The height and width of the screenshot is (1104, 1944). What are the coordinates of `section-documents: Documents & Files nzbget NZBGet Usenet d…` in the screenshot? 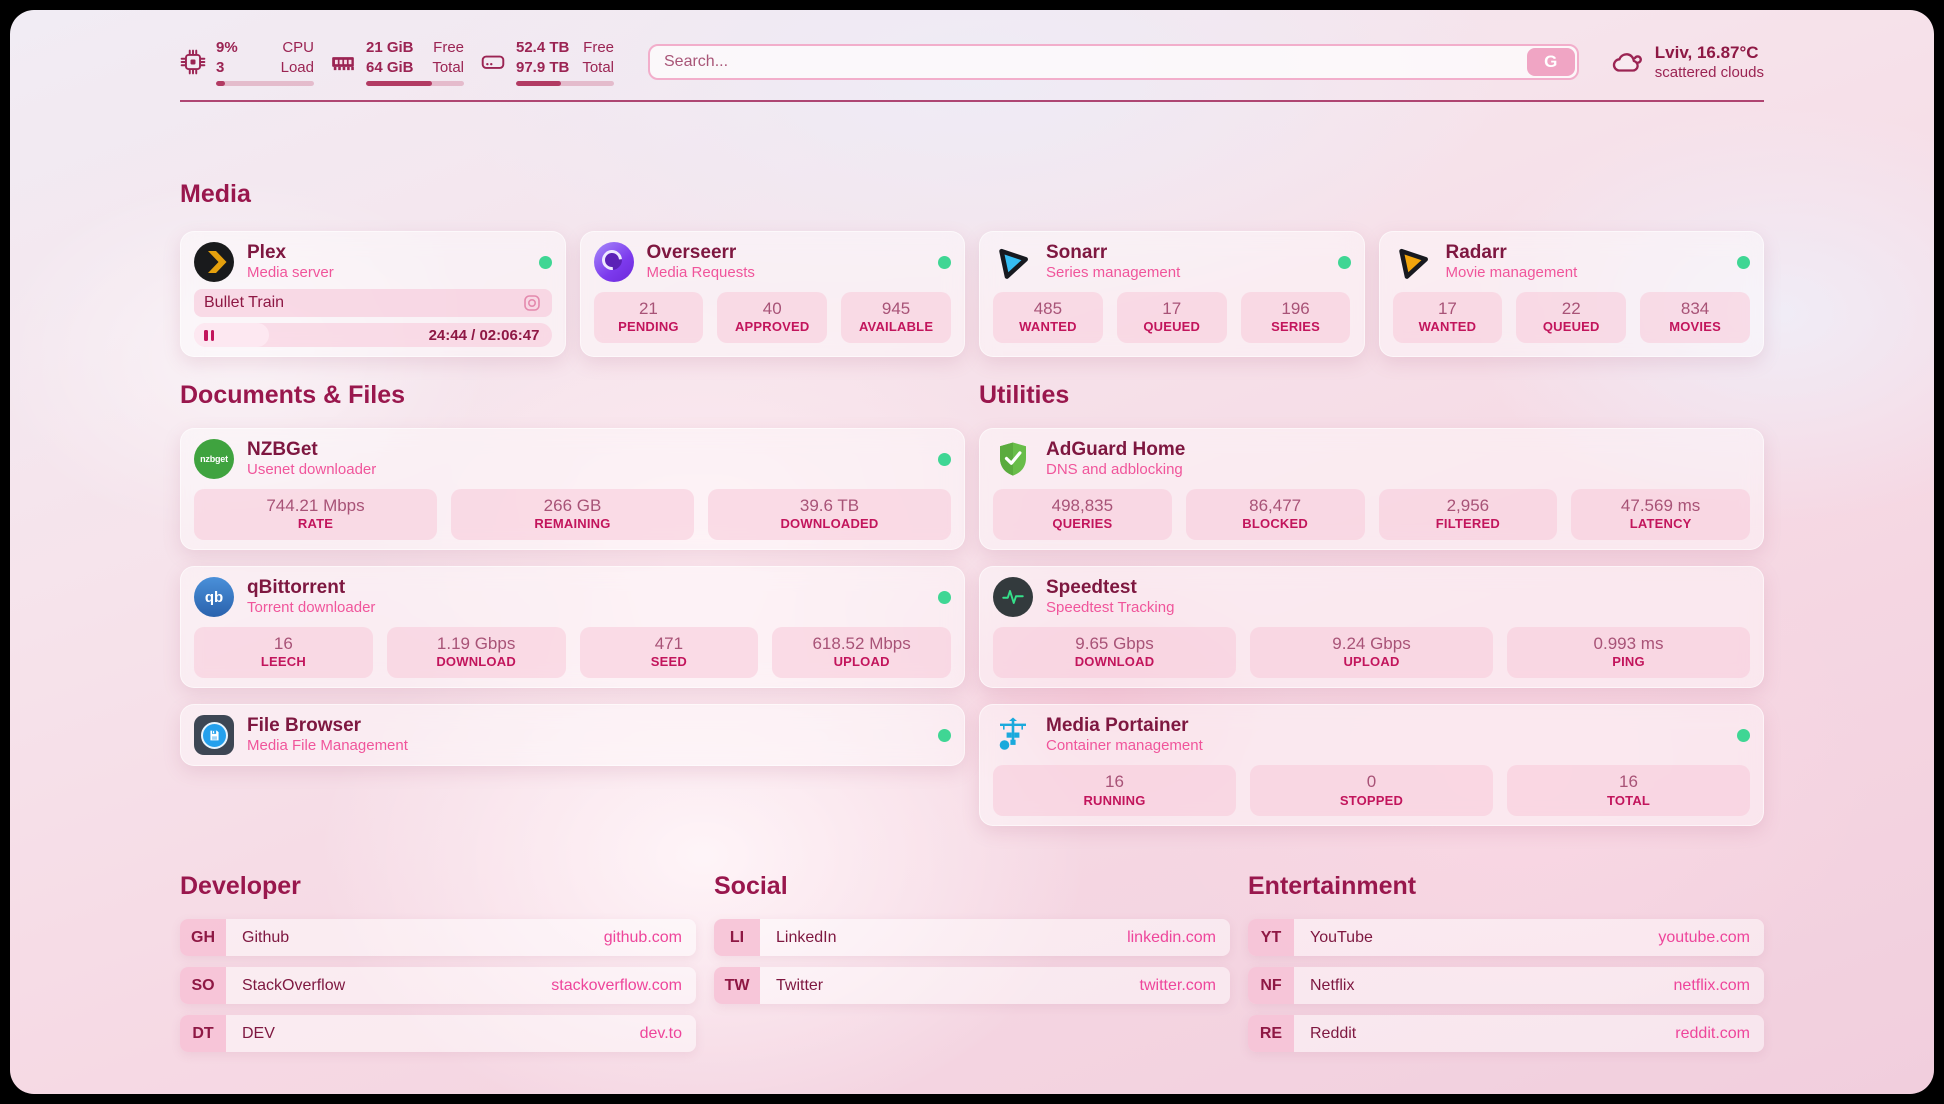 It's located at (572, 574).